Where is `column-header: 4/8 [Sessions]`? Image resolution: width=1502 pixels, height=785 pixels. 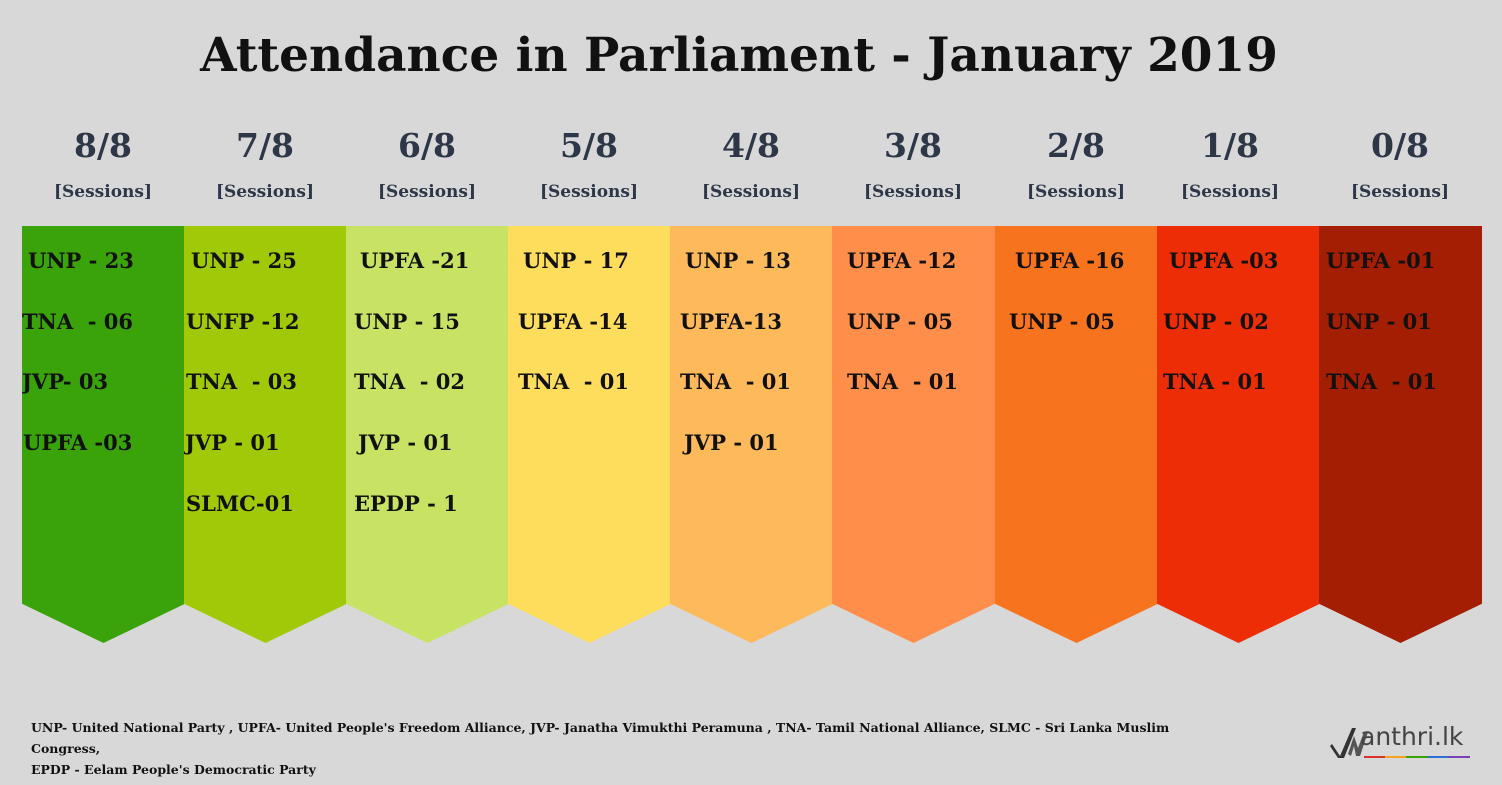
column-header: 4/8 [Sessions] is located at coordinates (751, 164).